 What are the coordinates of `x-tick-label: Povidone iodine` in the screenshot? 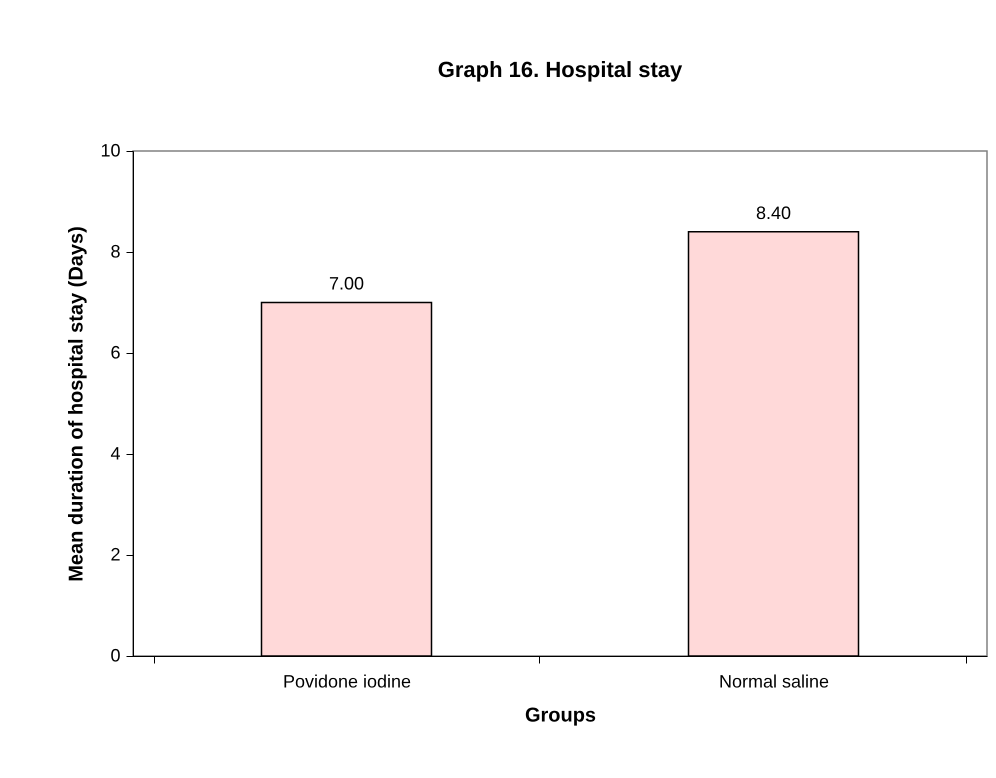 It's located at (347, 682).